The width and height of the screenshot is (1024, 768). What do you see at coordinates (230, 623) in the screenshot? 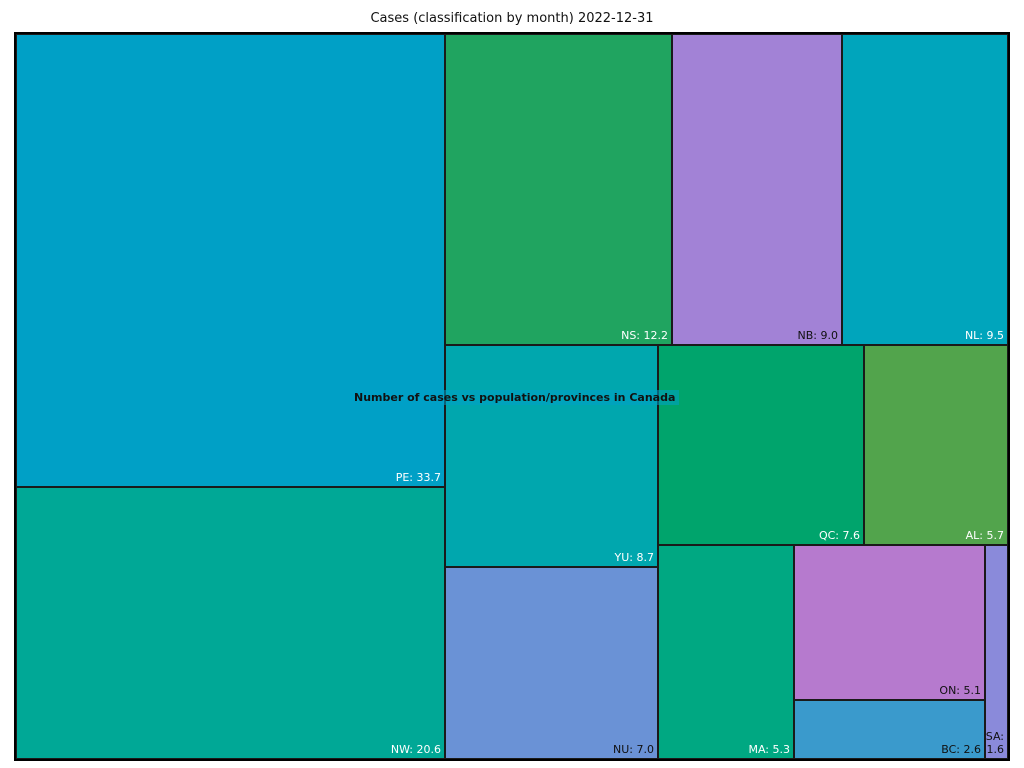
I see `treemap-tile-nw: NW: 20.6` at bounding box center [230, 623].